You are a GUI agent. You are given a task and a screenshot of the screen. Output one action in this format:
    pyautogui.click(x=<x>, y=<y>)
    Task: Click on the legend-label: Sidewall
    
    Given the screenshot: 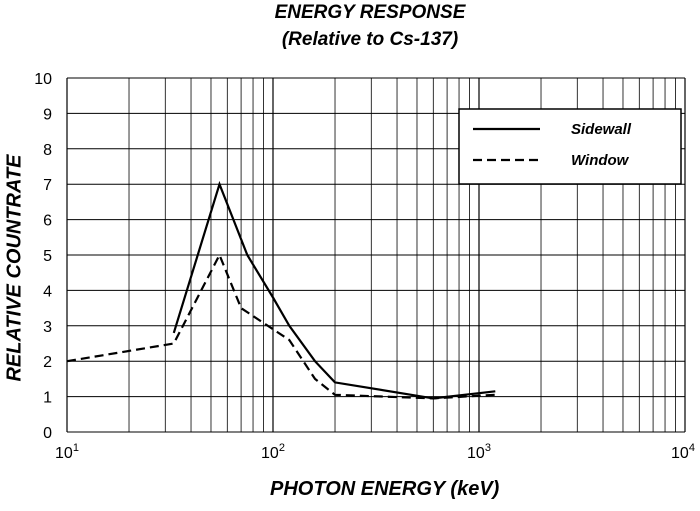 What is the action you would take?
    pyautogui.click(x=601, y=129)
    